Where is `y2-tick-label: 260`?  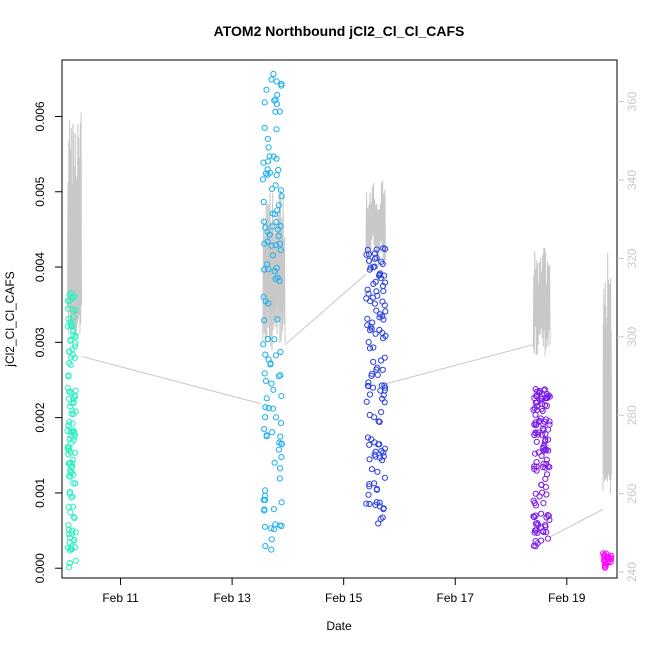
y2-tick-label: 260 is located at coordinates (632, 493).